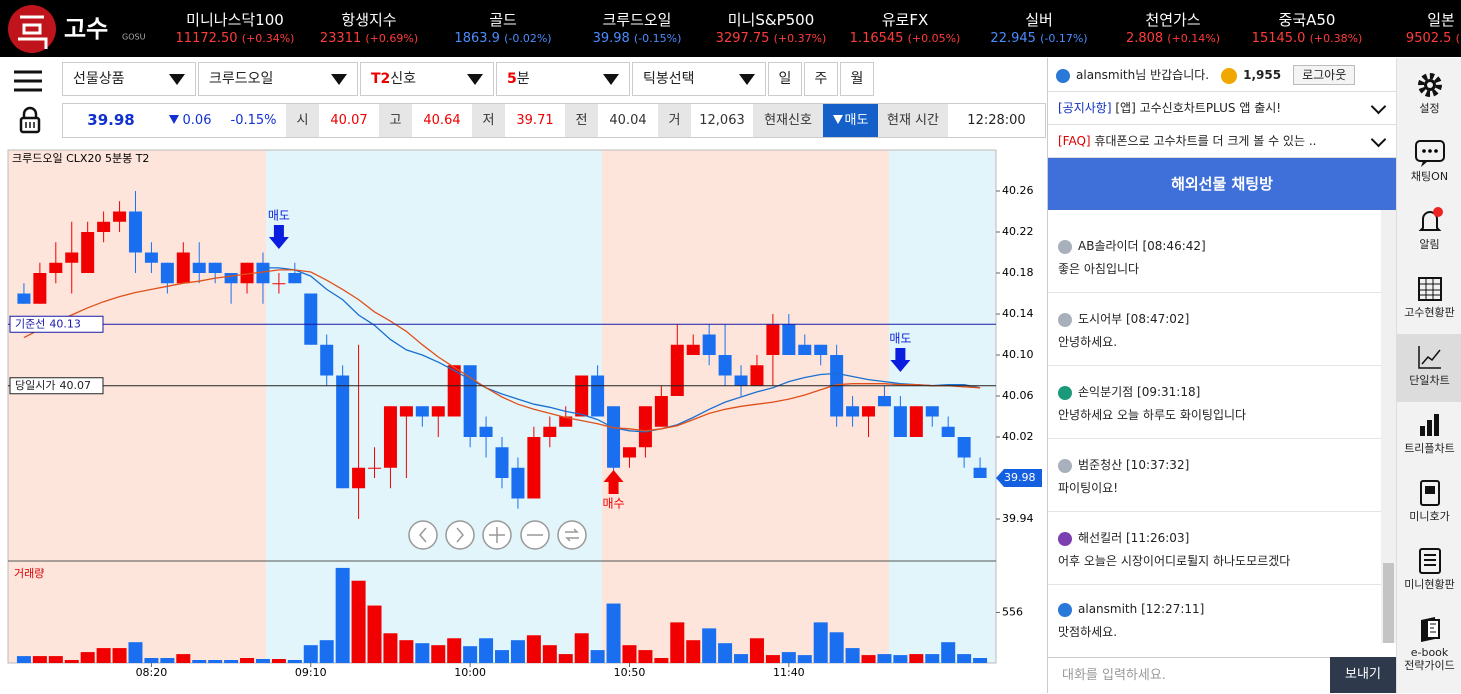  What do you see at coordinates (637, 20) in the screenshot?
I see `ticker-name: 크루드오일` at bounding box center [637, 20].